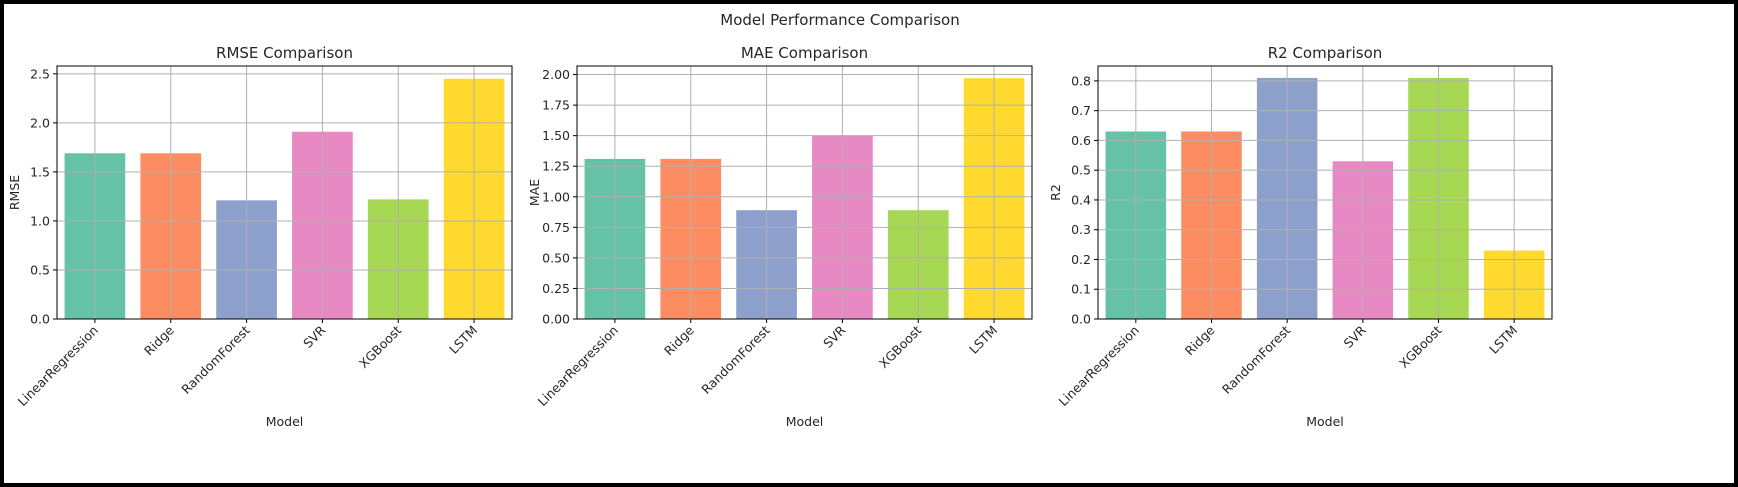 The width and height of the screenshot is (1738, 487). What do you see at coordinates (40, 122) in the screenshot?
I see `y-tick-label: 2.0` at bounding box center [40, 122].